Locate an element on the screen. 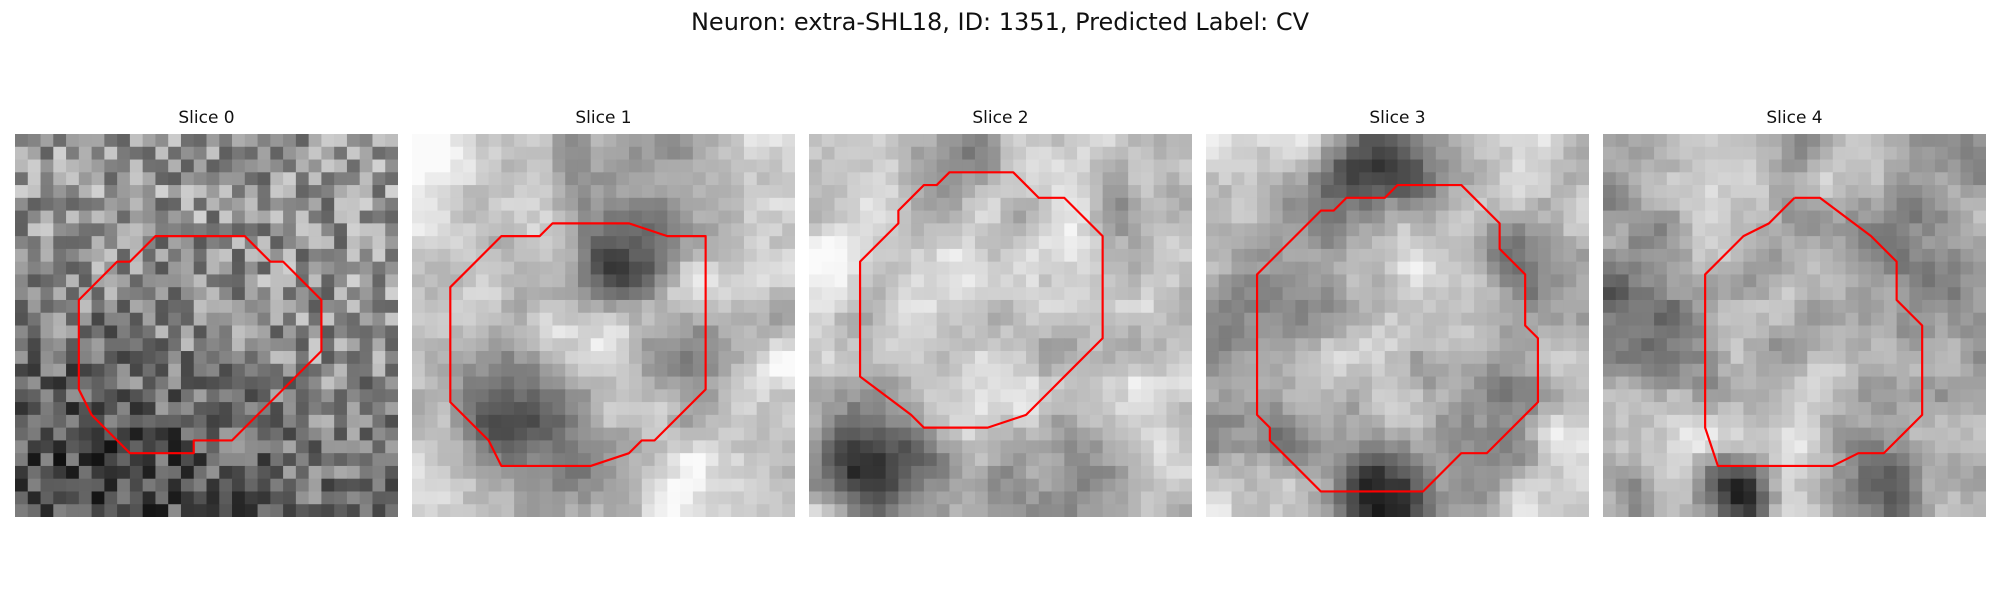 The height and width of the screenshot is (600, 2000). slice-title-2: Slice 2 is located at coordinates (1000, 118).